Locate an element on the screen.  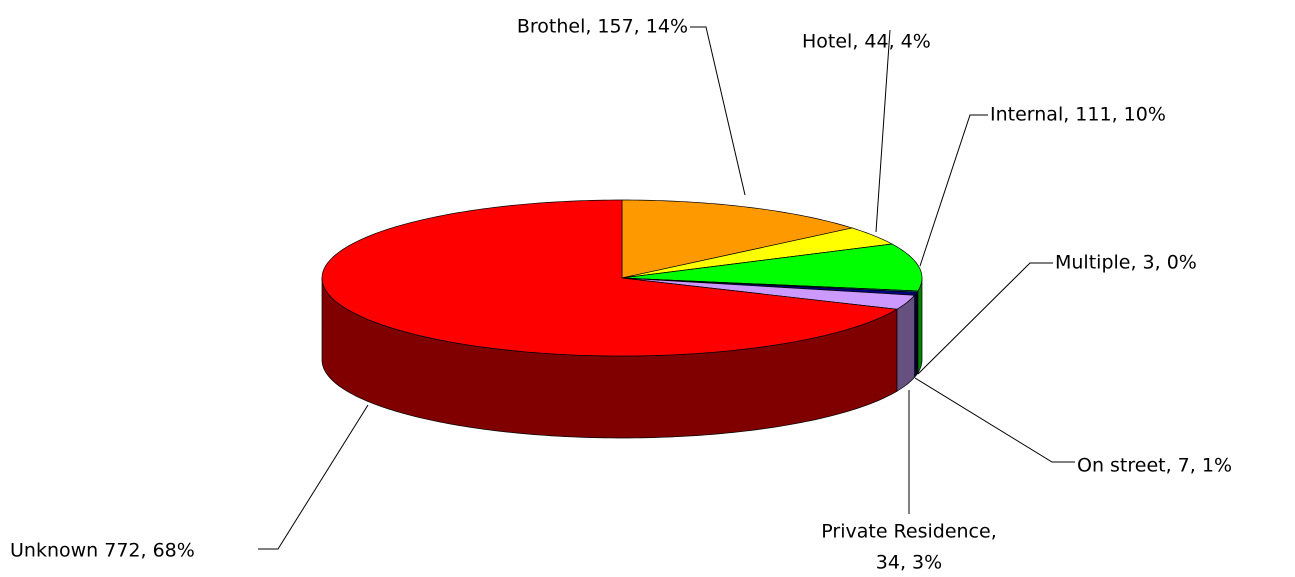
data-label: Internal, 111, 10% is located at coordinates (1078, 115).